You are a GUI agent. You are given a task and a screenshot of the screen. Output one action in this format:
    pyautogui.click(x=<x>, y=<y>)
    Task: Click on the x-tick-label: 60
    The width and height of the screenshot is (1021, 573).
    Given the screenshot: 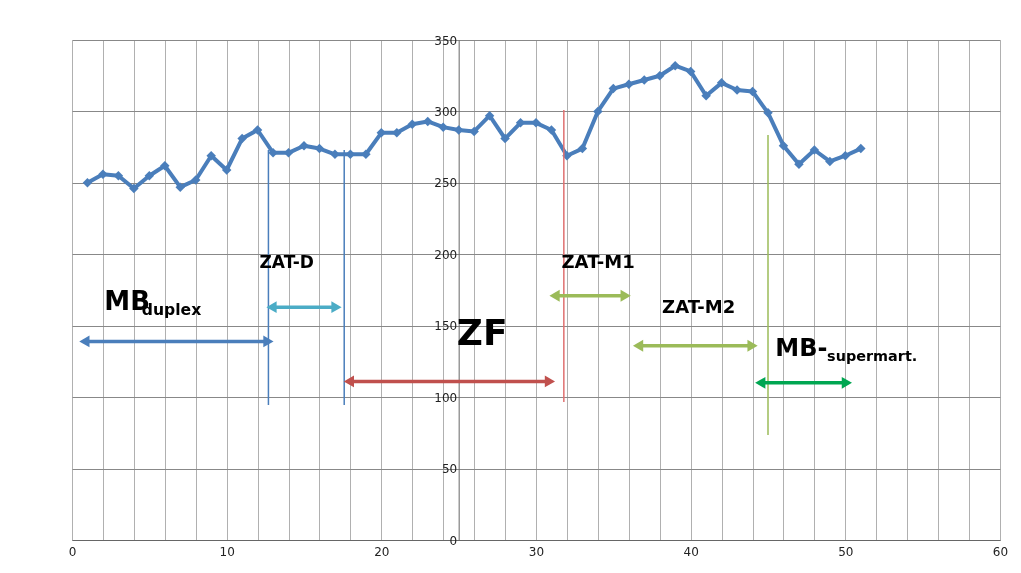 What is the action you would take?
    pyautogui.click(x=1000, y=551)
    